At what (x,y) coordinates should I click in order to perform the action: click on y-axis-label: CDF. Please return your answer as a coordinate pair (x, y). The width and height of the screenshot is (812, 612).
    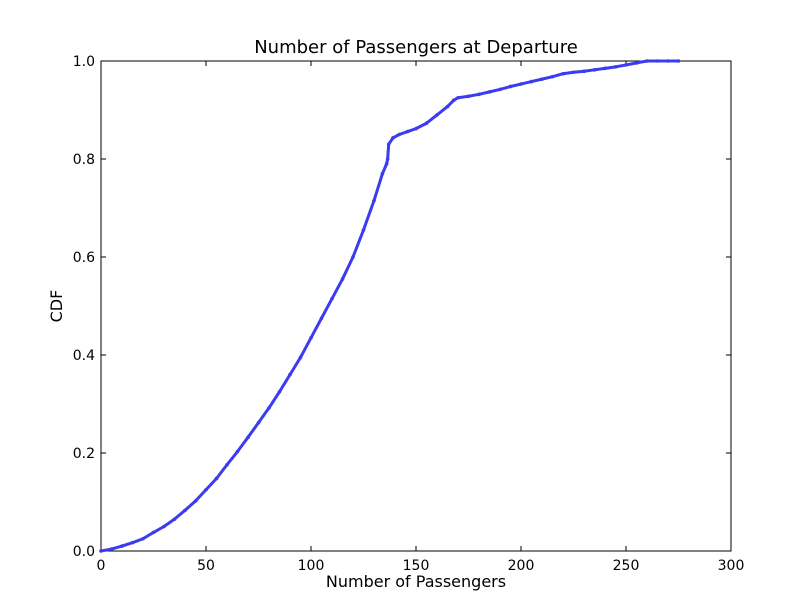
    Looking at the image, I should click on (56, 306).